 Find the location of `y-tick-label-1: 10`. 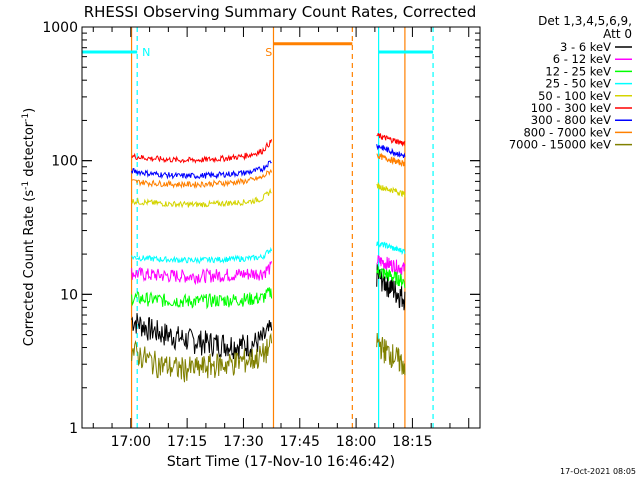

y-tick-label-1: 10 is located at coordinates (69, 295).